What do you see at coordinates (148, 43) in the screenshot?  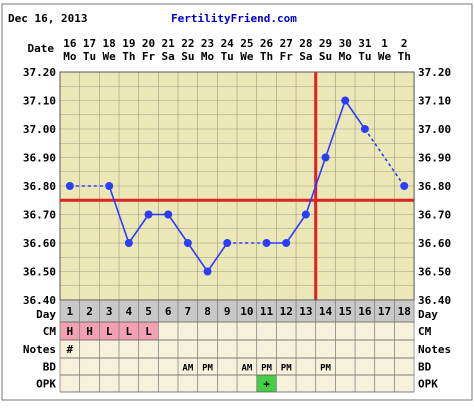 I see `date-label: 20` at bounding box center [148, 43].